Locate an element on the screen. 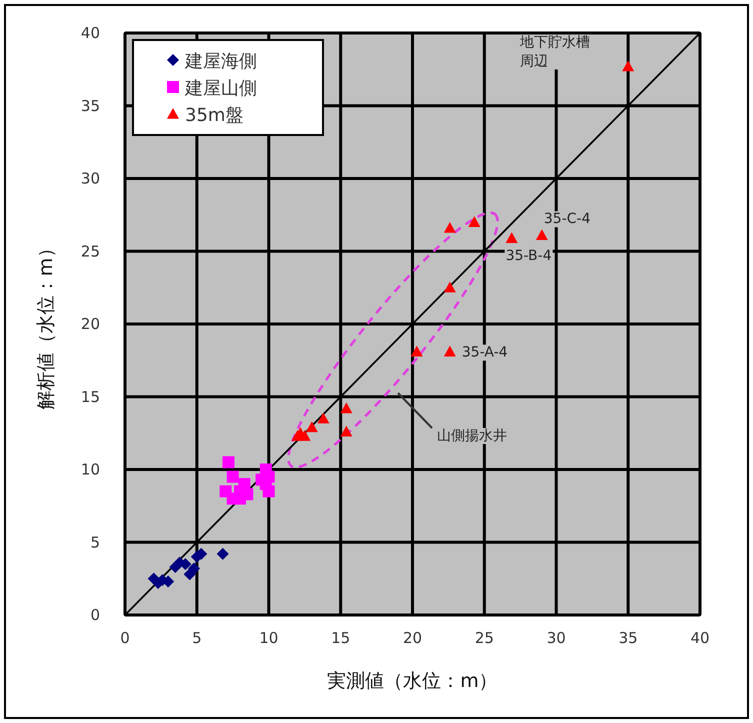 Image resolution: width=753 pixels, height=723 pixels. annotation: 山側揚水井 is located at coordinates (472, 436).